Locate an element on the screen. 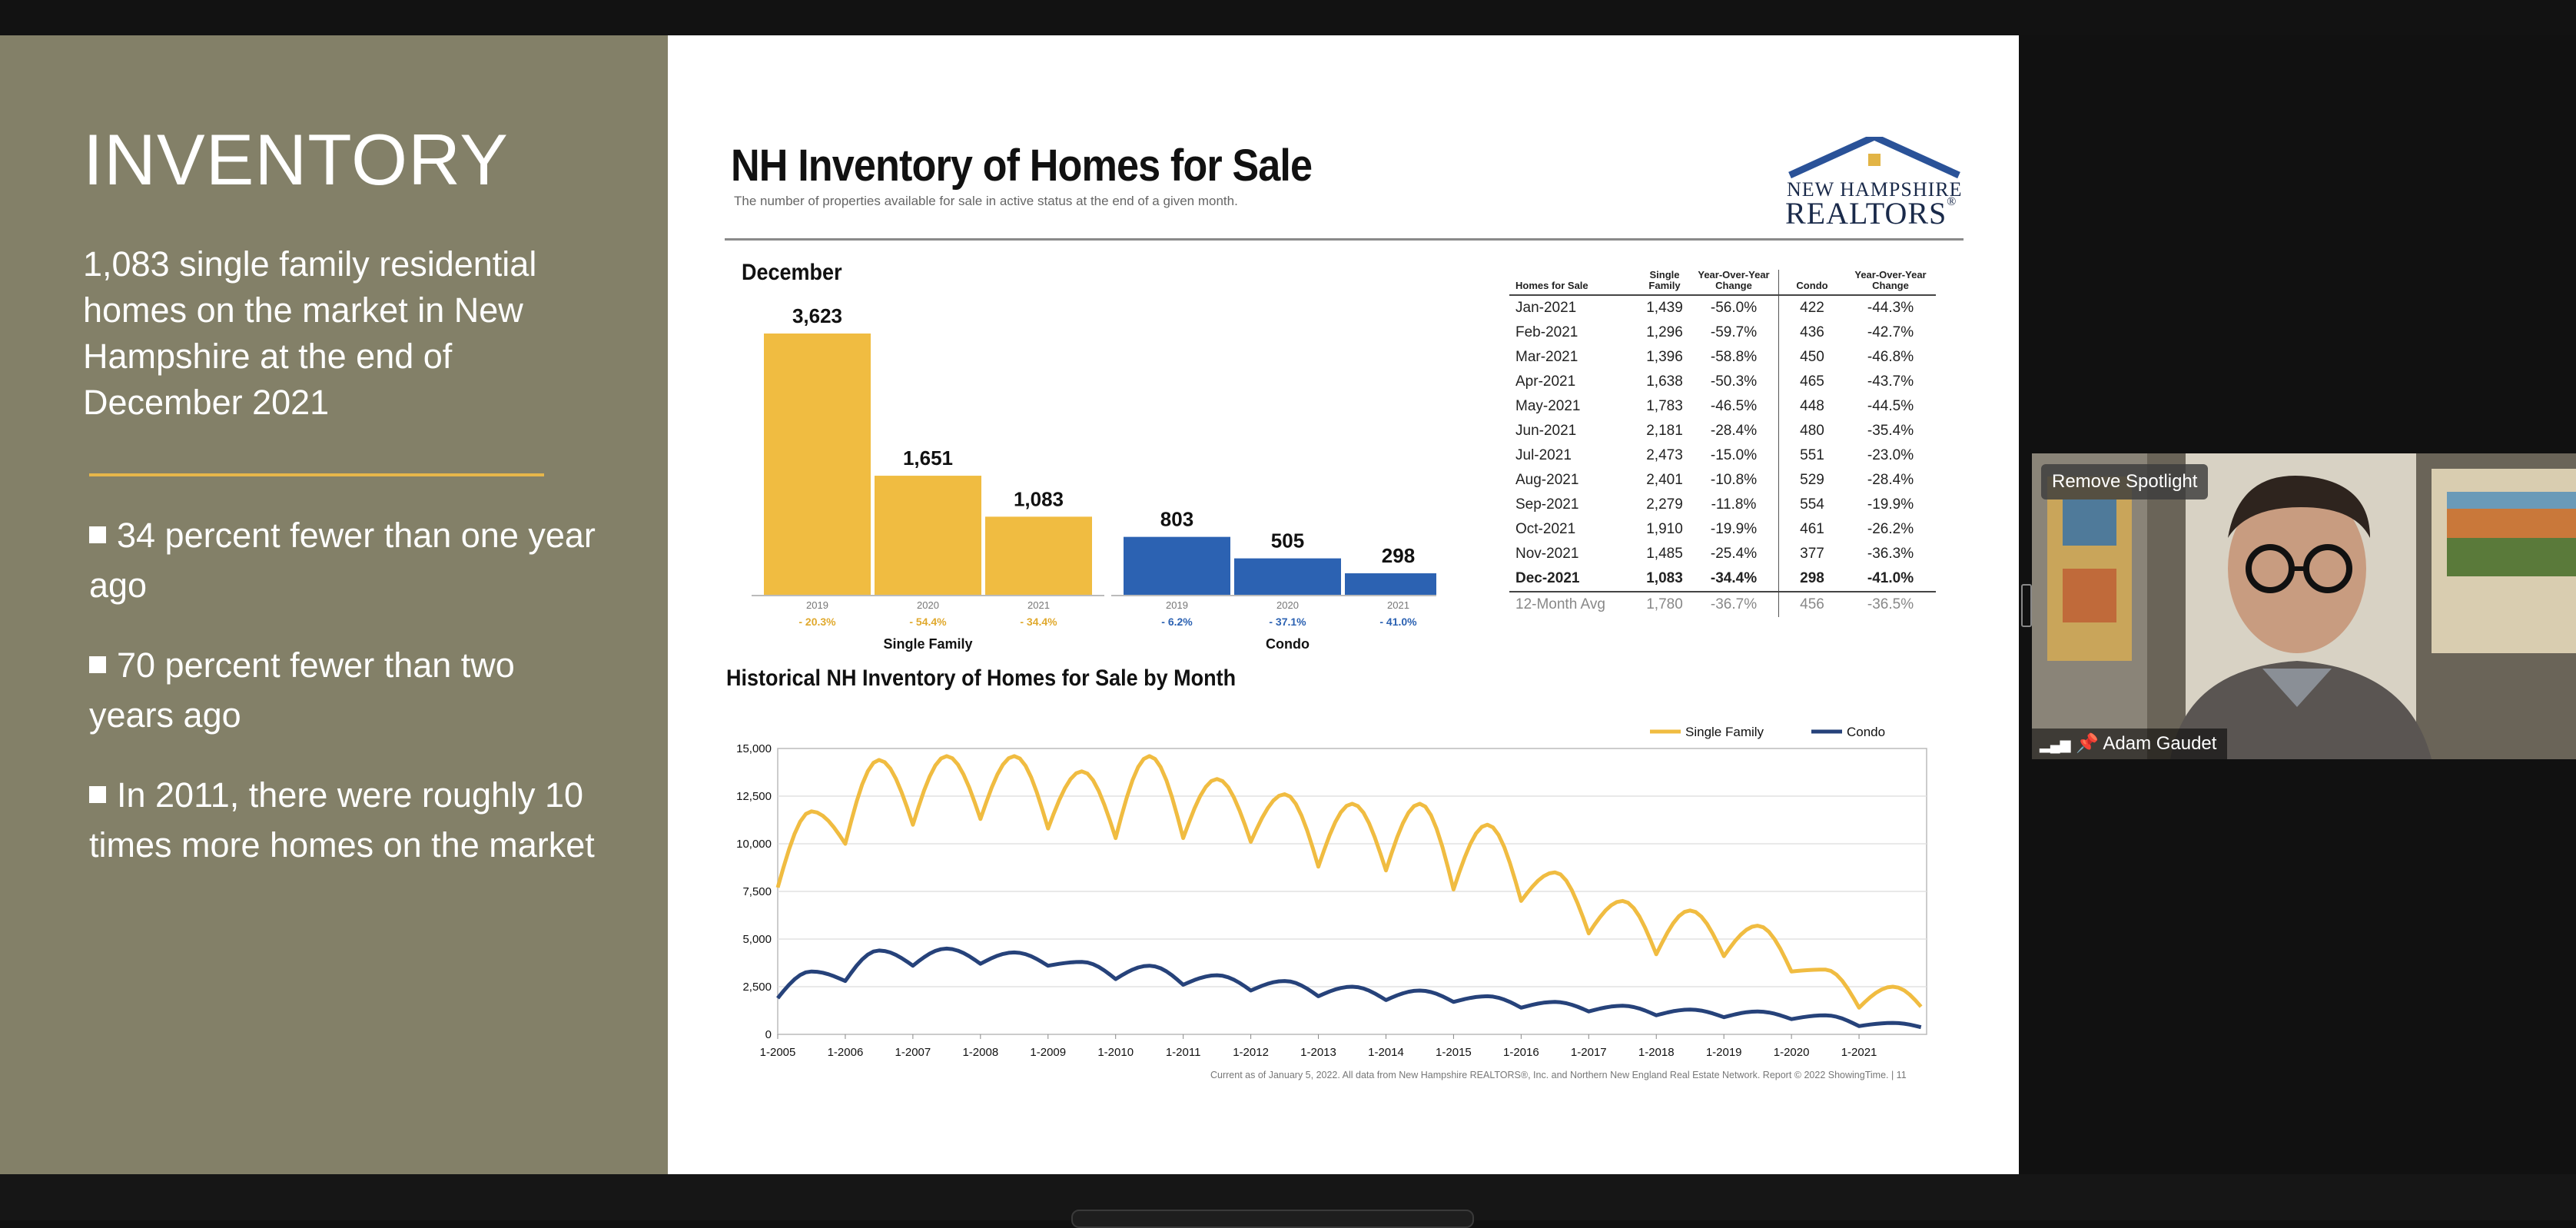 This screenshot has width=2576, height=1228. table-cell: Mar-2021 is located at coordinates (1546, 357).